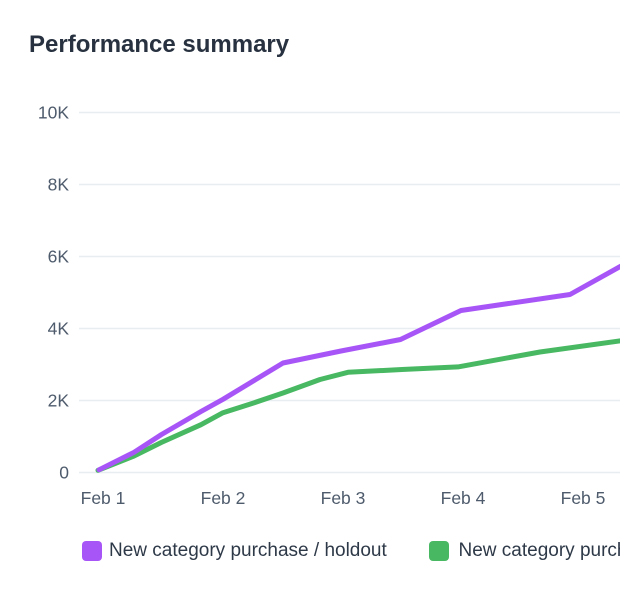 The width and height of the screenshot is (620, 600). Describe the element at coordinates (59, 329) in the screenshot. I see `svg-text: 4K` at that location.